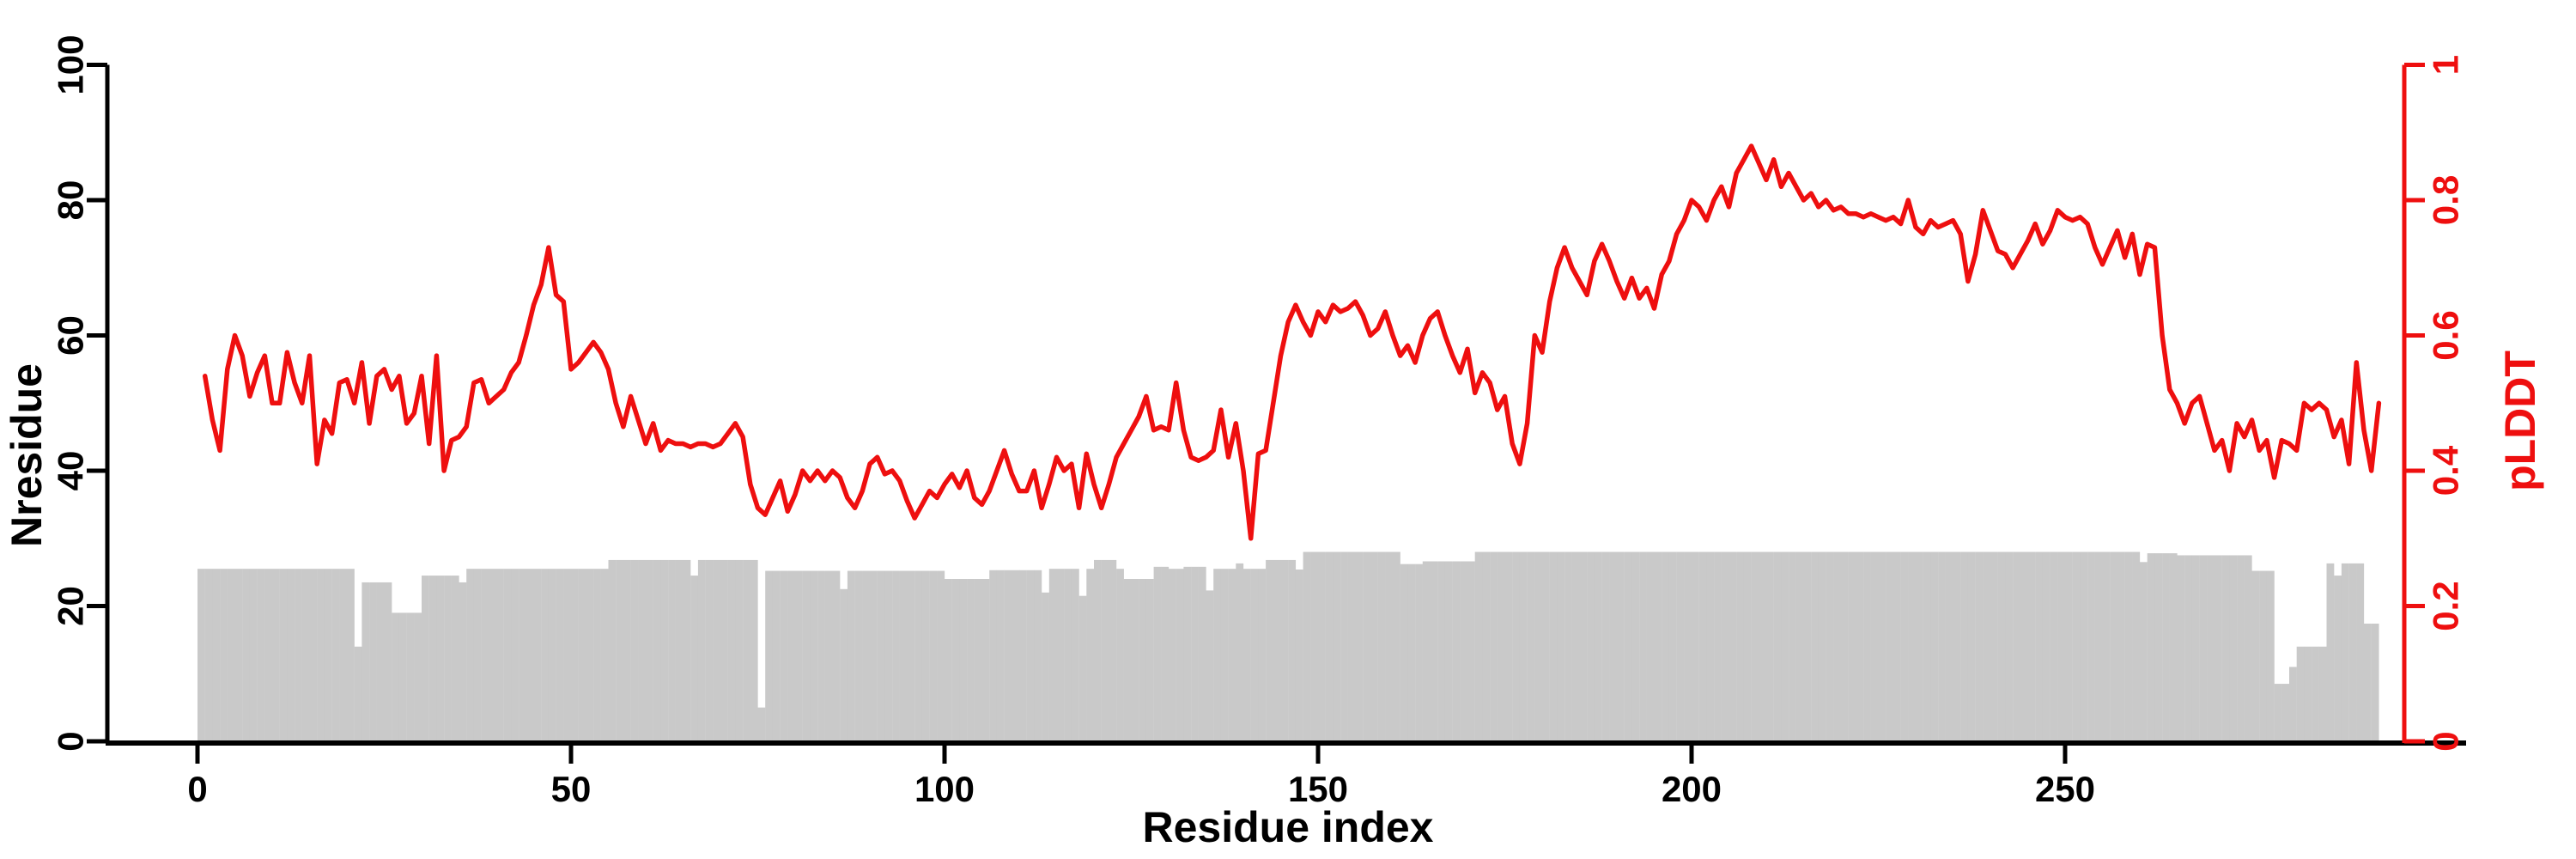 This screenshot has width=2576, height=859. What do you see at coordinates (2446, 200) in the screenshot?
I see `y-right-tick-label: 0.8` at bounding box center [2446, 200].